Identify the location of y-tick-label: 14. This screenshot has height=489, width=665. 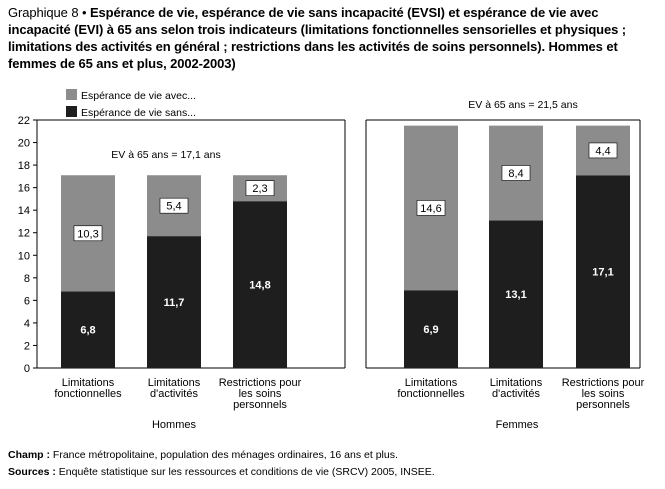
(24, 211).